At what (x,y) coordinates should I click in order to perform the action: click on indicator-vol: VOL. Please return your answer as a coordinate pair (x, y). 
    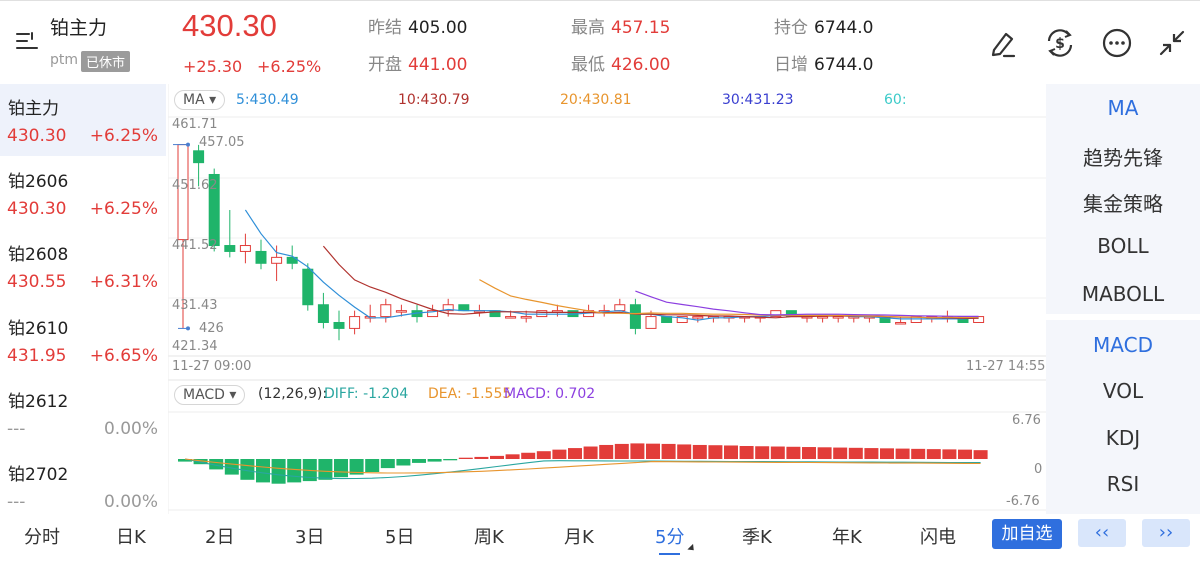
    Looking at the image, I should click on (1123, 391).